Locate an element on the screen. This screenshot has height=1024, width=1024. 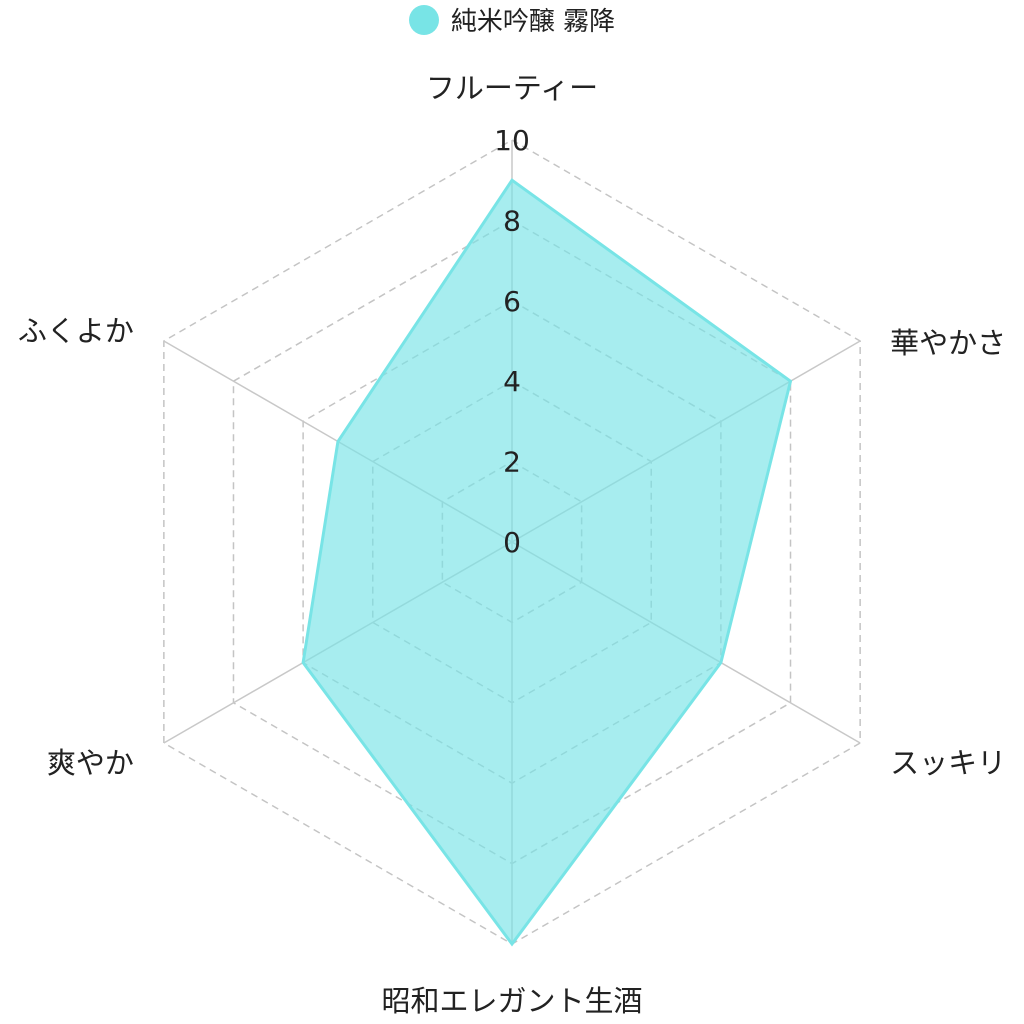
tick-label: 10 is located at coordinates (512, 140).